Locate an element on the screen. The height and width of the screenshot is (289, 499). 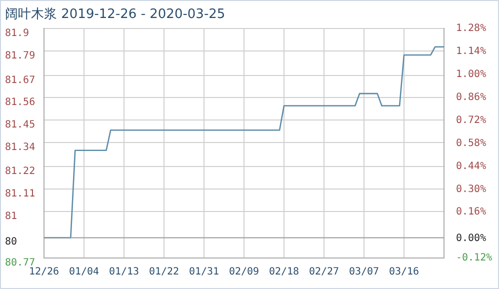
y2-tick-label: 1.00% is located at coordinates (471, 74).